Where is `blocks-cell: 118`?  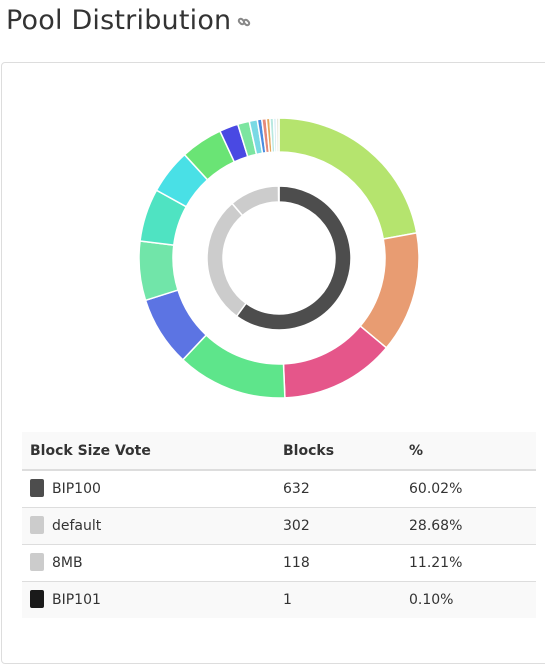 blocks-cell: 118 is located at coordinates (338, 563).